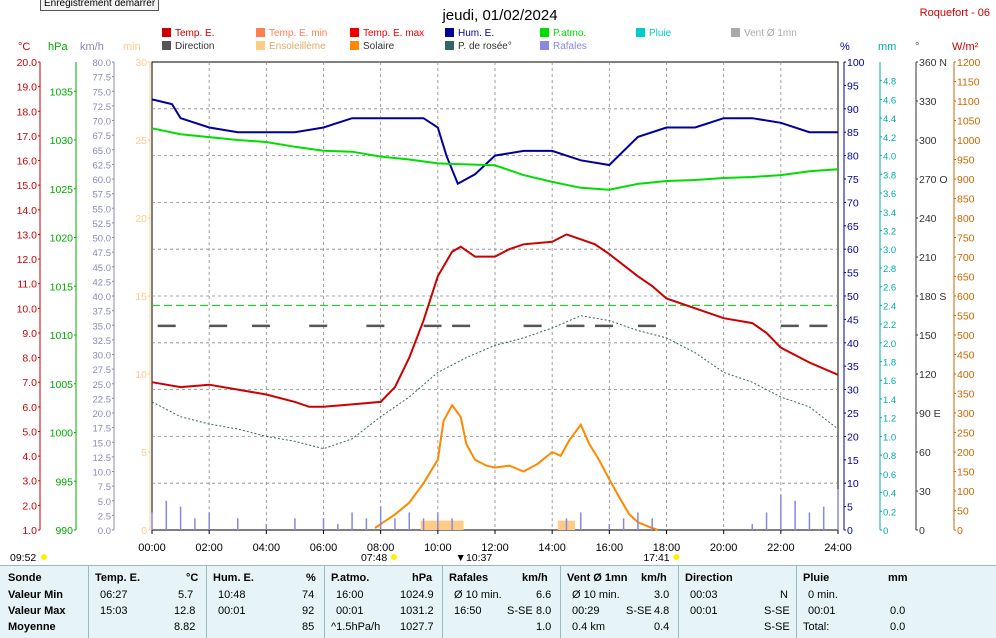 This screenshot has width=996, height=638. I want to click on solar-noon-label: ▼10:37, so click(474, 558).